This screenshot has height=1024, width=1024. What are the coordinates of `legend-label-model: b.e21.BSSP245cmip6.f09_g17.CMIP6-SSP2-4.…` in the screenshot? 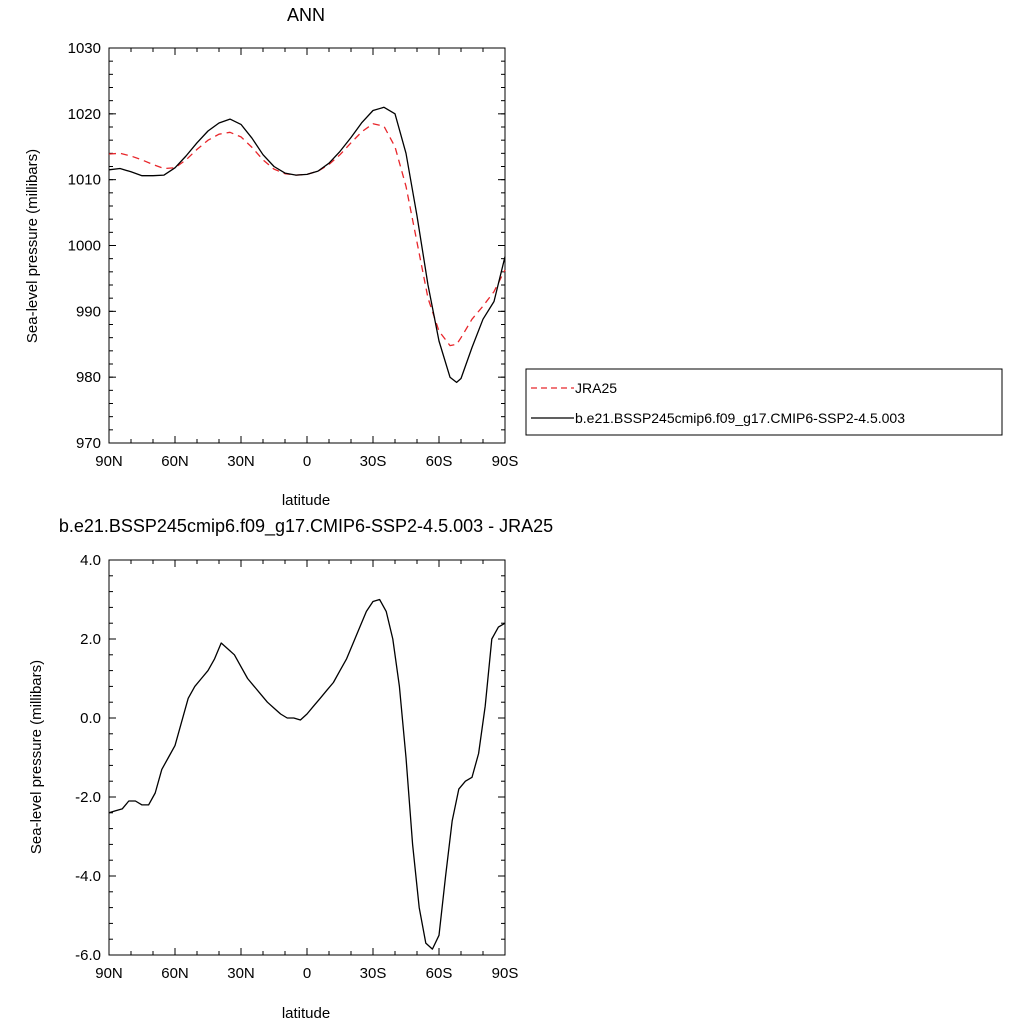 It's located at (740, 418).